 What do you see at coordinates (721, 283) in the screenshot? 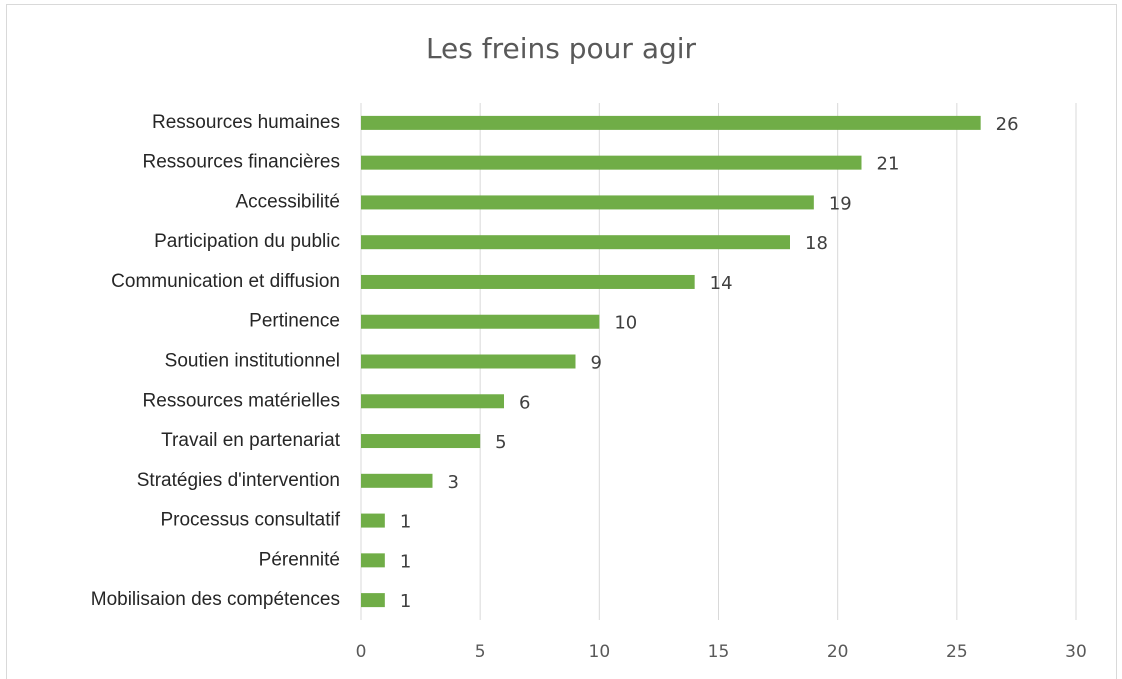
I see `value-label: 14` at bounding box center [721, 283].